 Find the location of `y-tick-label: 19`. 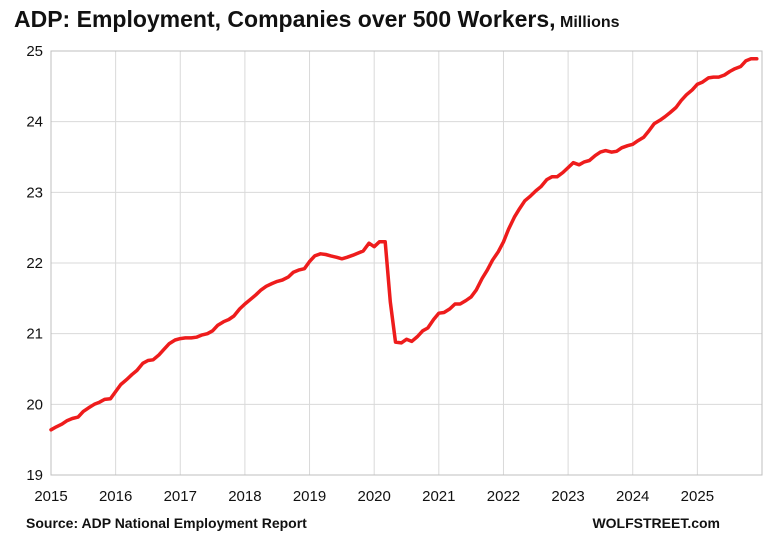

y-tick-label: 19 is located at coordinates (34, 475).